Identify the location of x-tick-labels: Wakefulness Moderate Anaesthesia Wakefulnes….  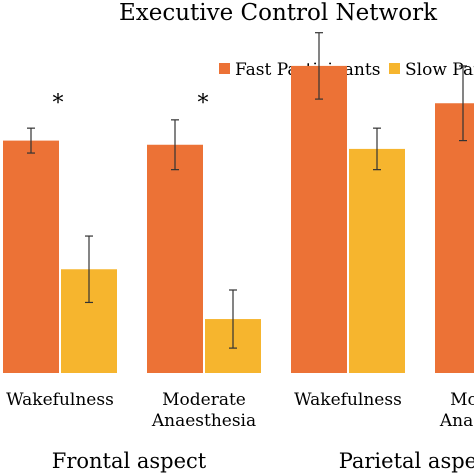
(240, 410).